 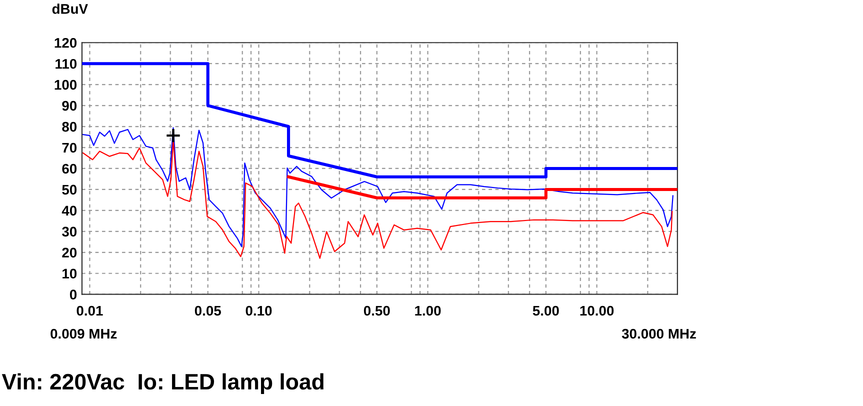 I want to click on x-tick-label: 0.50, so click(x=377, y=311).